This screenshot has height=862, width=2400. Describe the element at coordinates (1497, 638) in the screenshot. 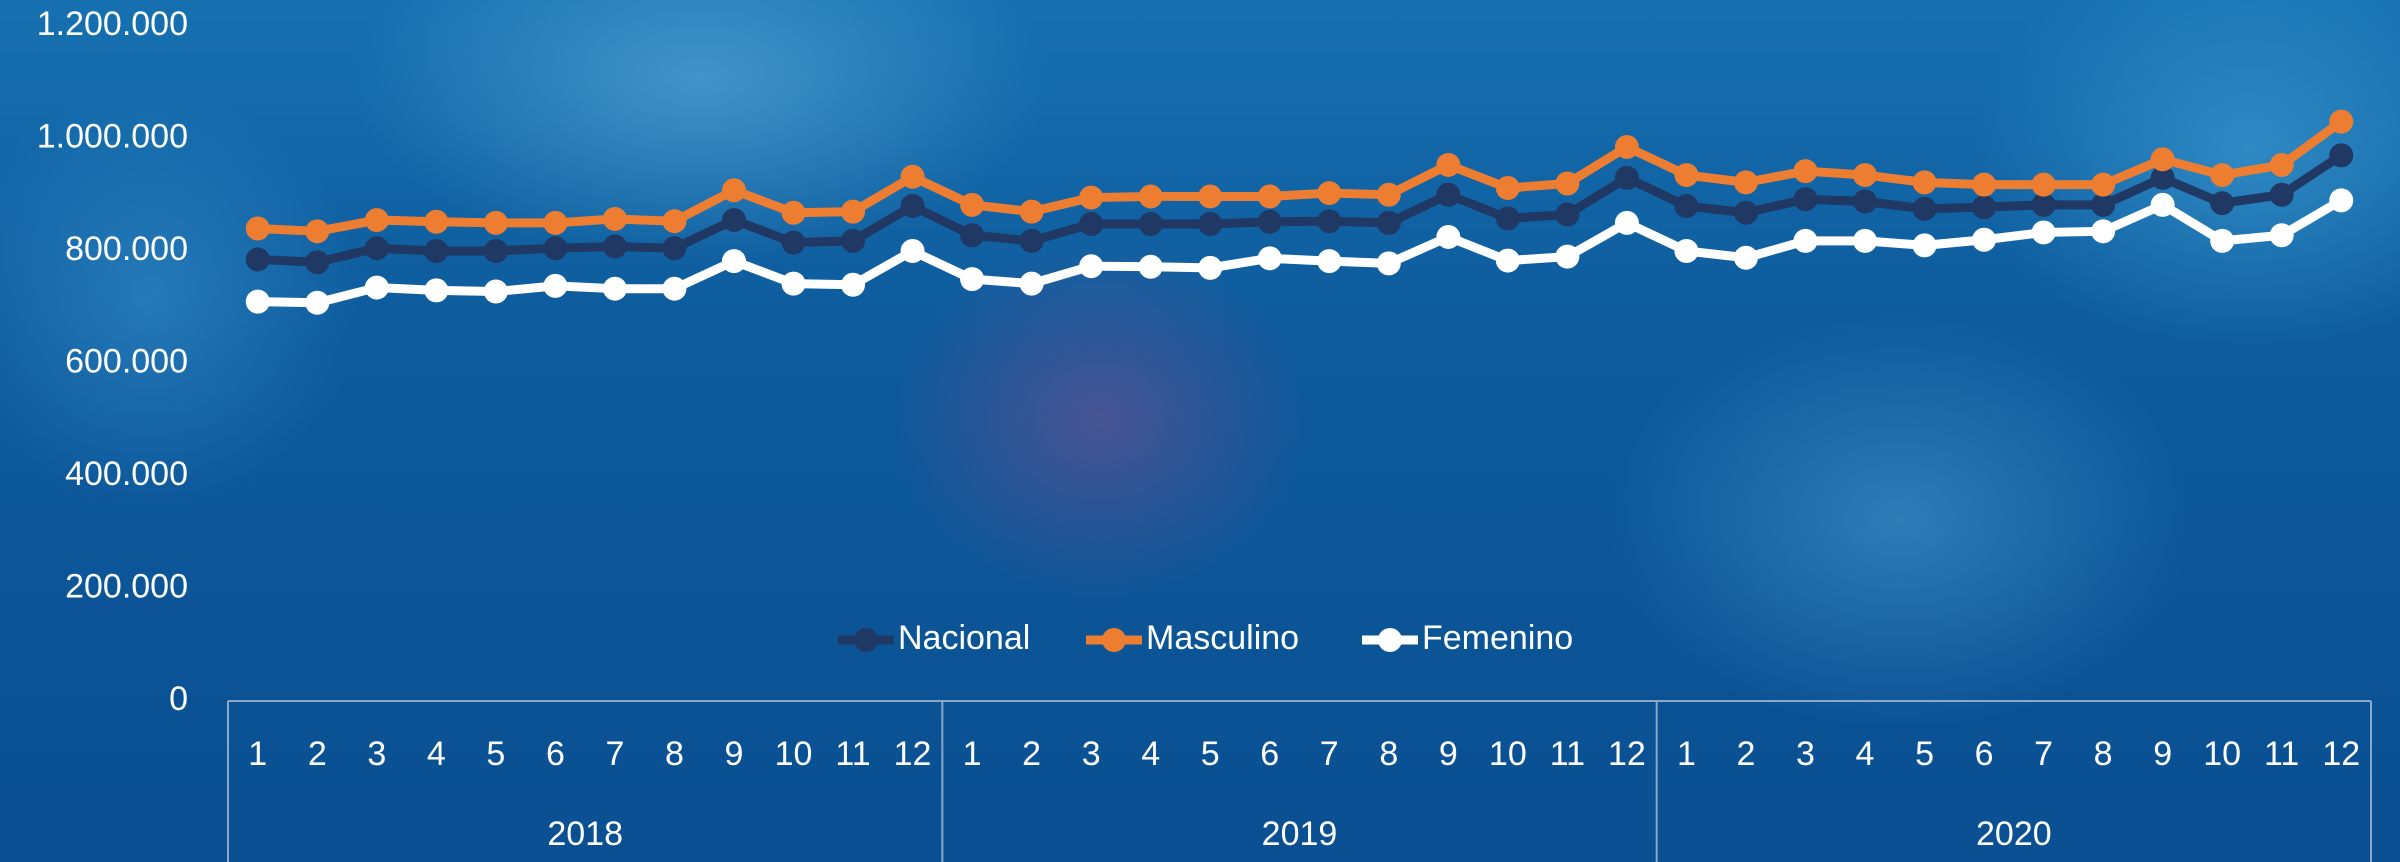

I see `legend-label: Femenino` at that location.